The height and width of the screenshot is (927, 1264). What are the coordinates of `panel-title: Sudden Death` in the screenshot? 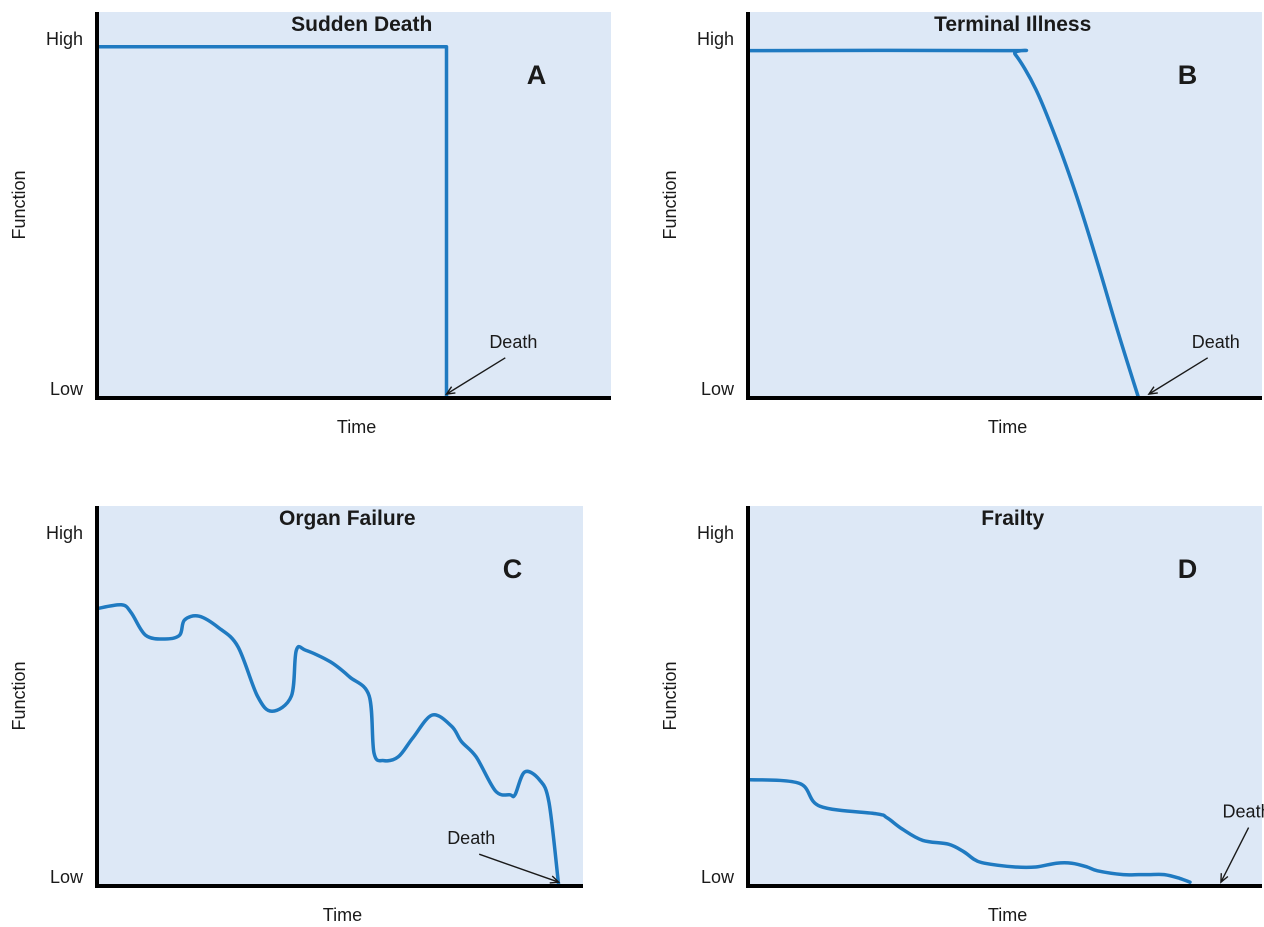 It's located at (361, 24).